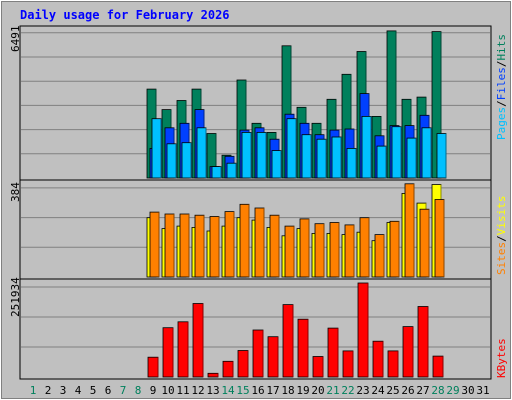  I want to click on legend-text: Sites/Visits, so click(501, 236).